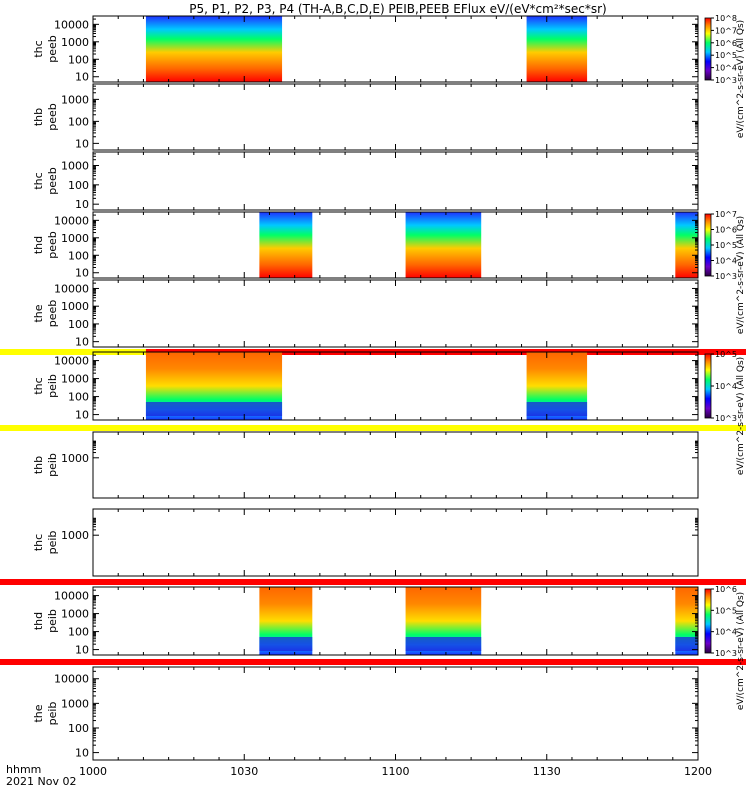 The height and width of the screenshot is (800, 750). I want to click on time-label: hhmm, so click(23, 769).